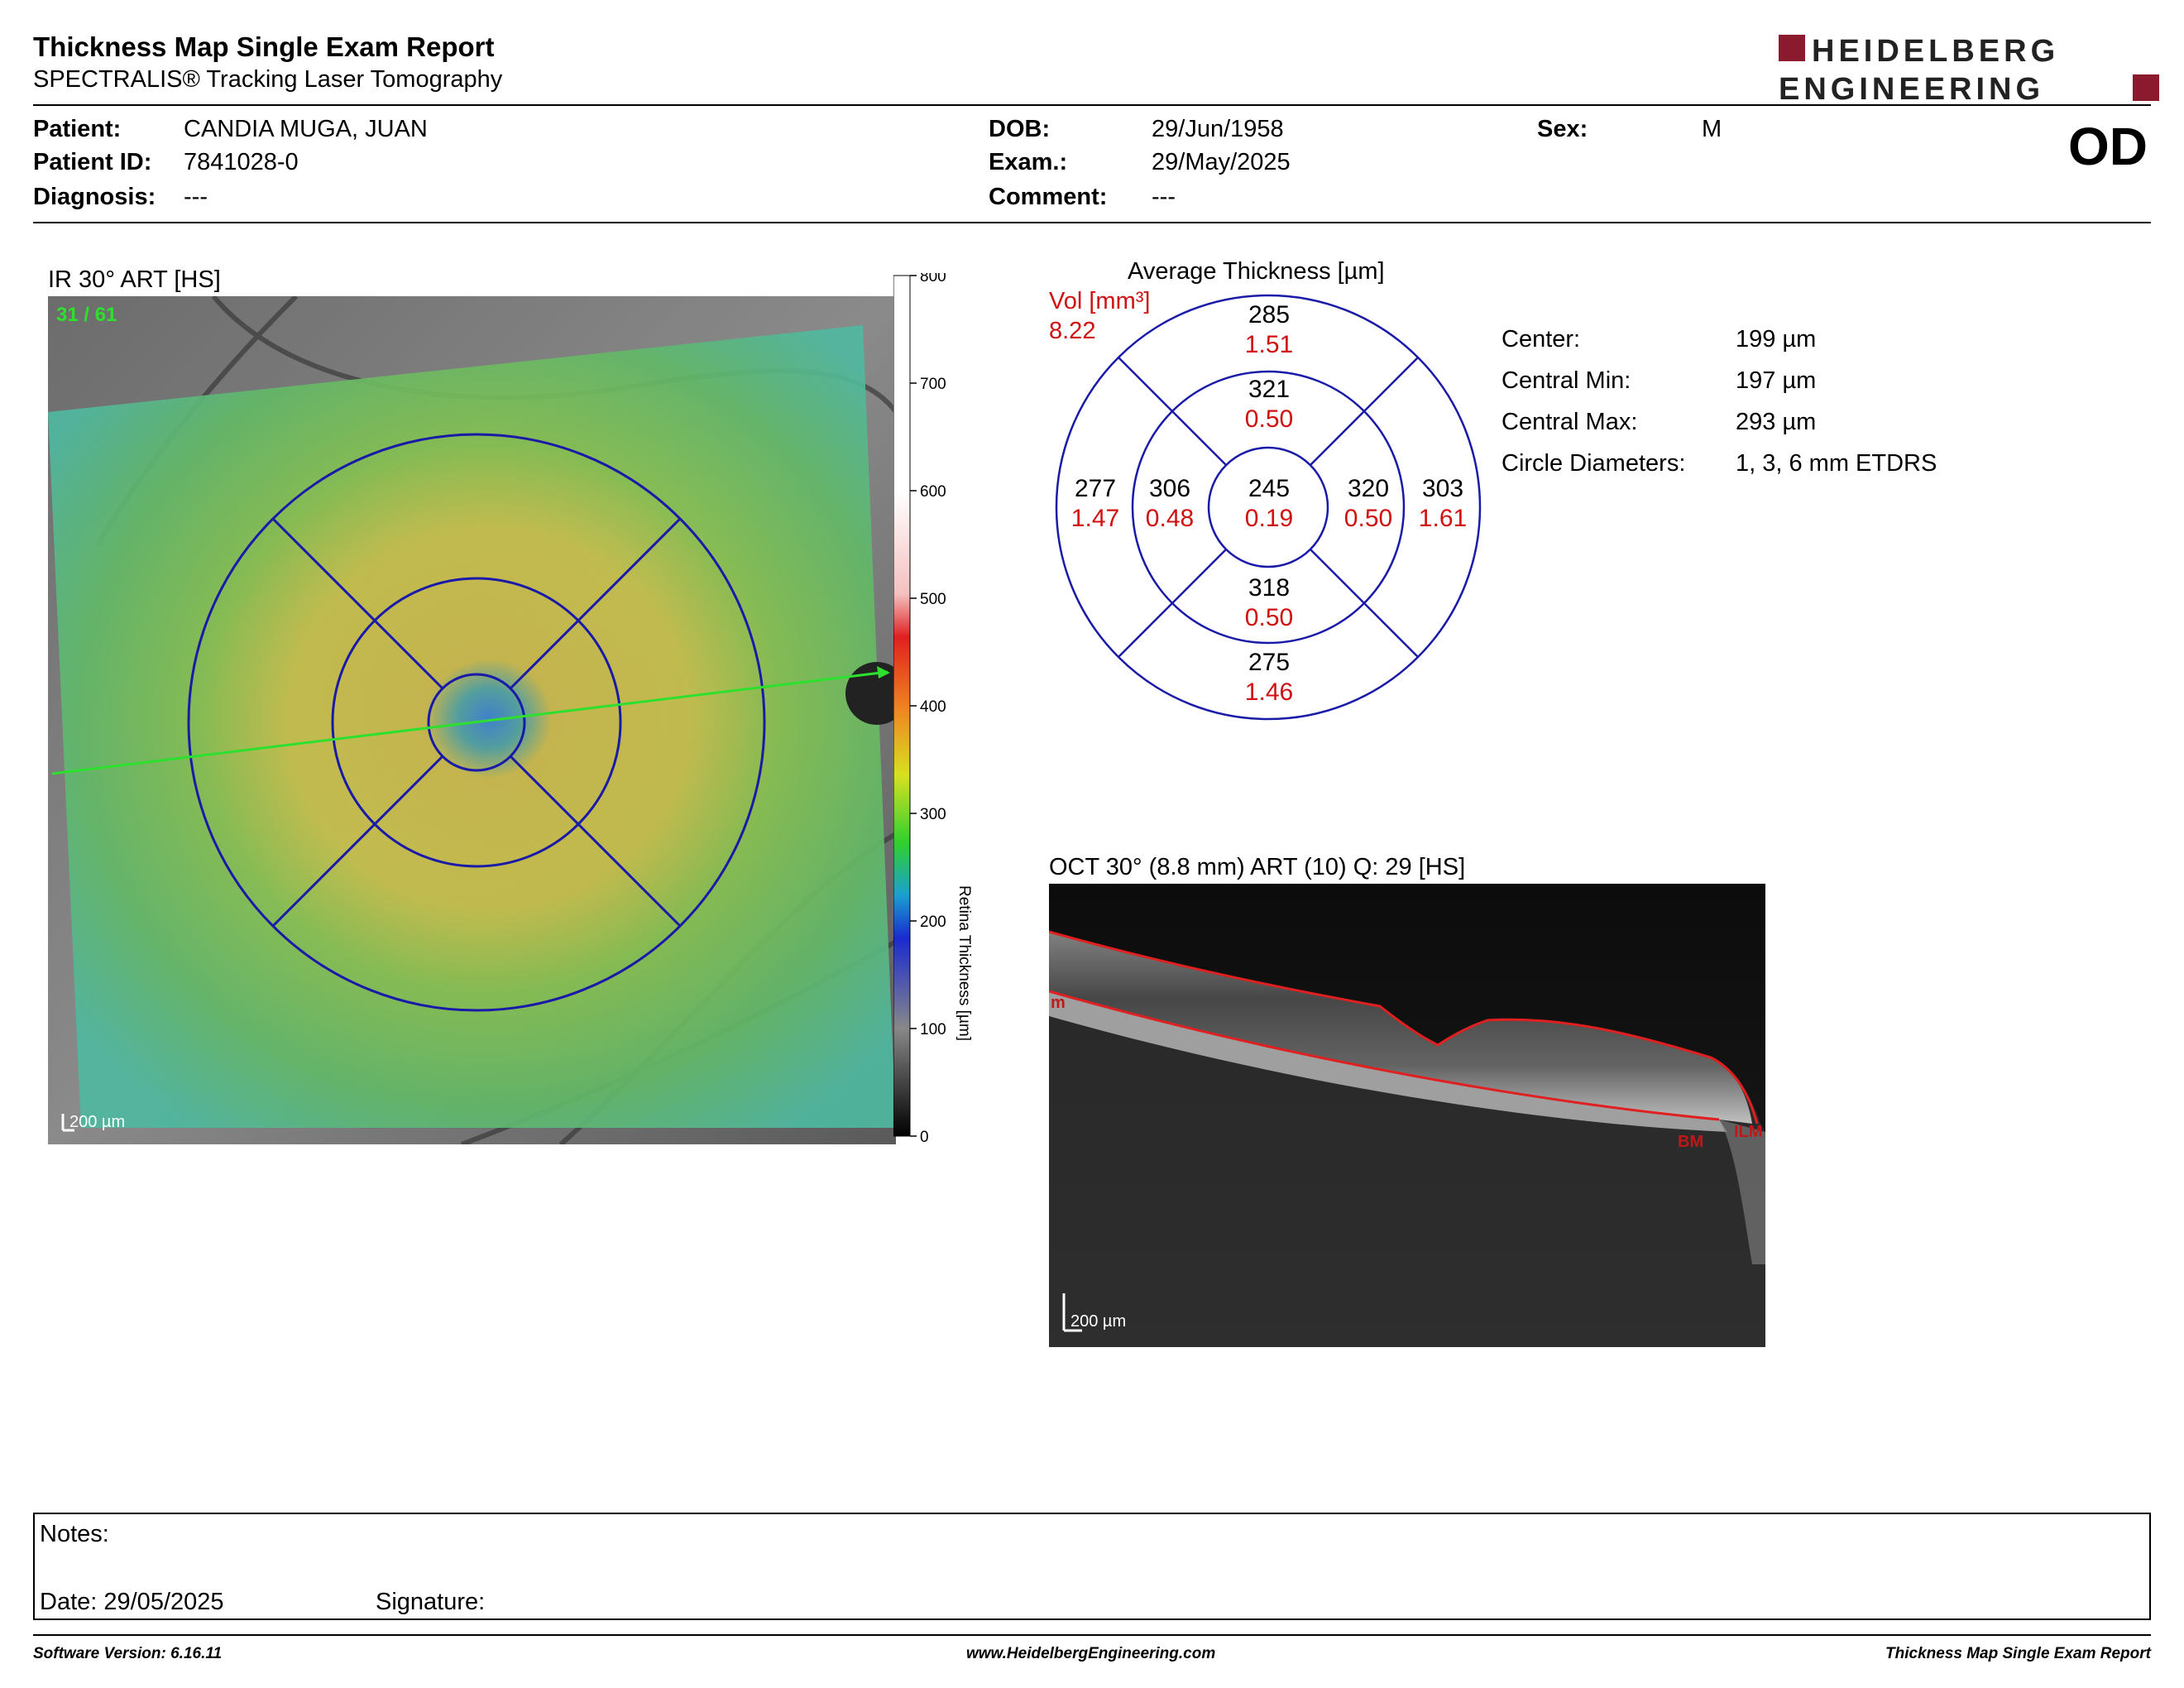 This screenshot has width=2184, height=1688. I want to click on patient-id-value: 7841028-0, so click(241, 162).